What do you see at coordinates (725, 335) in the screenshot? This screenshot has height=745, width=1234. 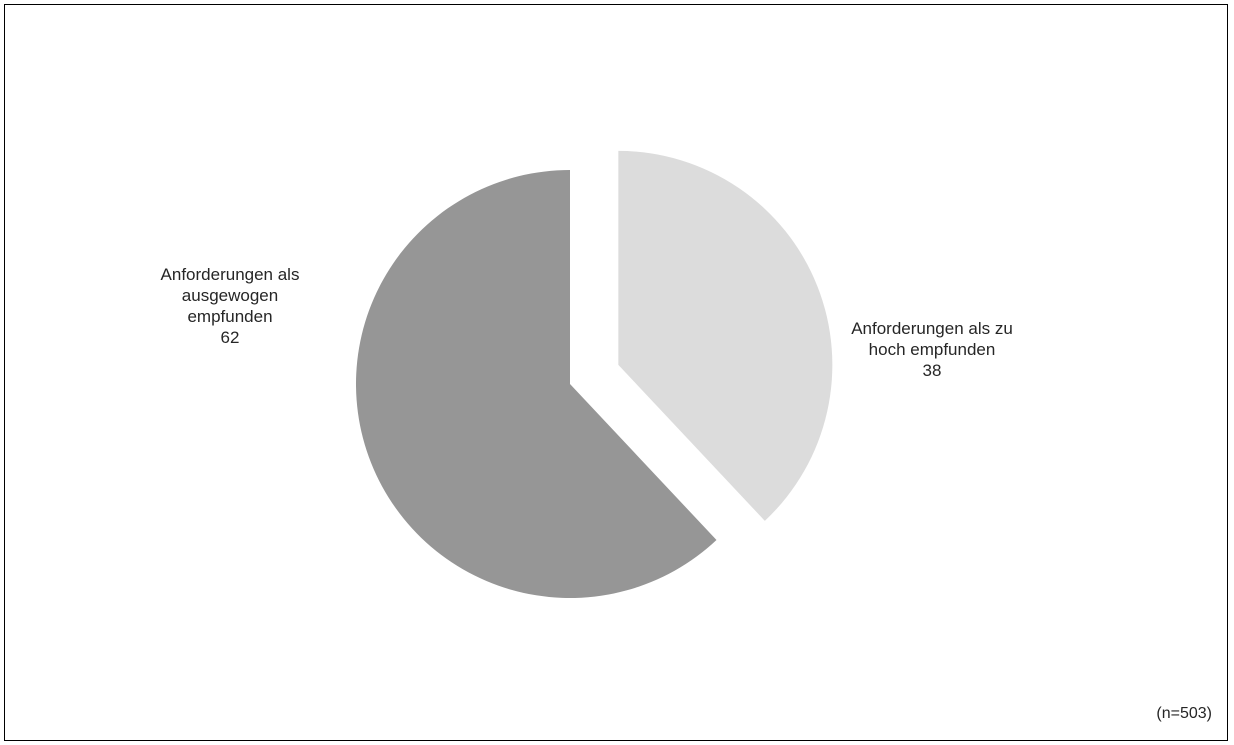 I see `pie-slice-zu-hoch` at bounding box center [725, 335].